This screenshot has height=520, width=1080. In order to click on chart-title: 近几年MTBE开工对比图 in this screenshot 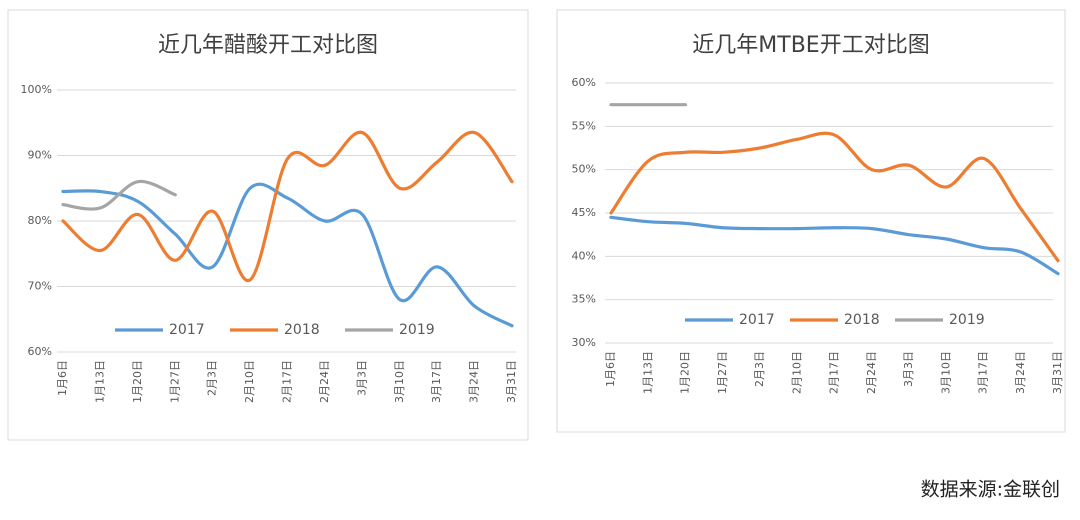, I will do `click(810, 45)`.